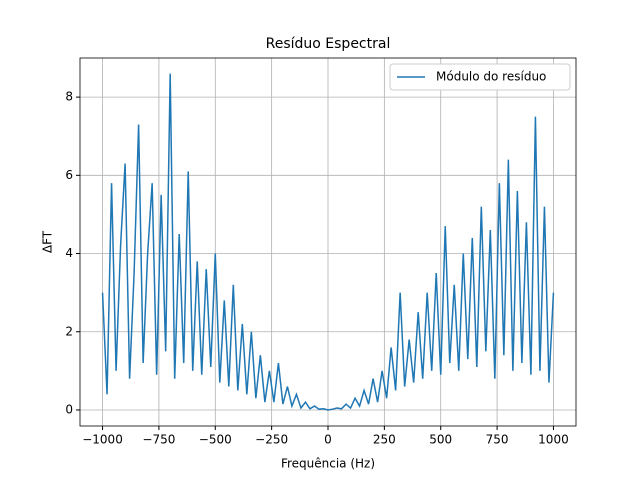  What do you see at coordinates (48, 241) in the screenshot?
I see `y-axis-label: ΔFT` at bounding box center [48, 241].